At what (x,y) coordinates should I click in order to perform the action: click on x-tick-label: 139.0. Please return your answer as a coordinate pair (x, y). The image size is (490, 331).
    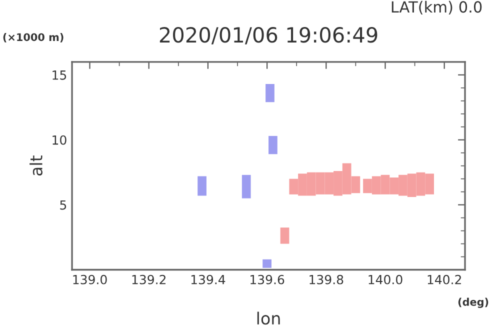
    Looking at the image, I should click on (90, 279).